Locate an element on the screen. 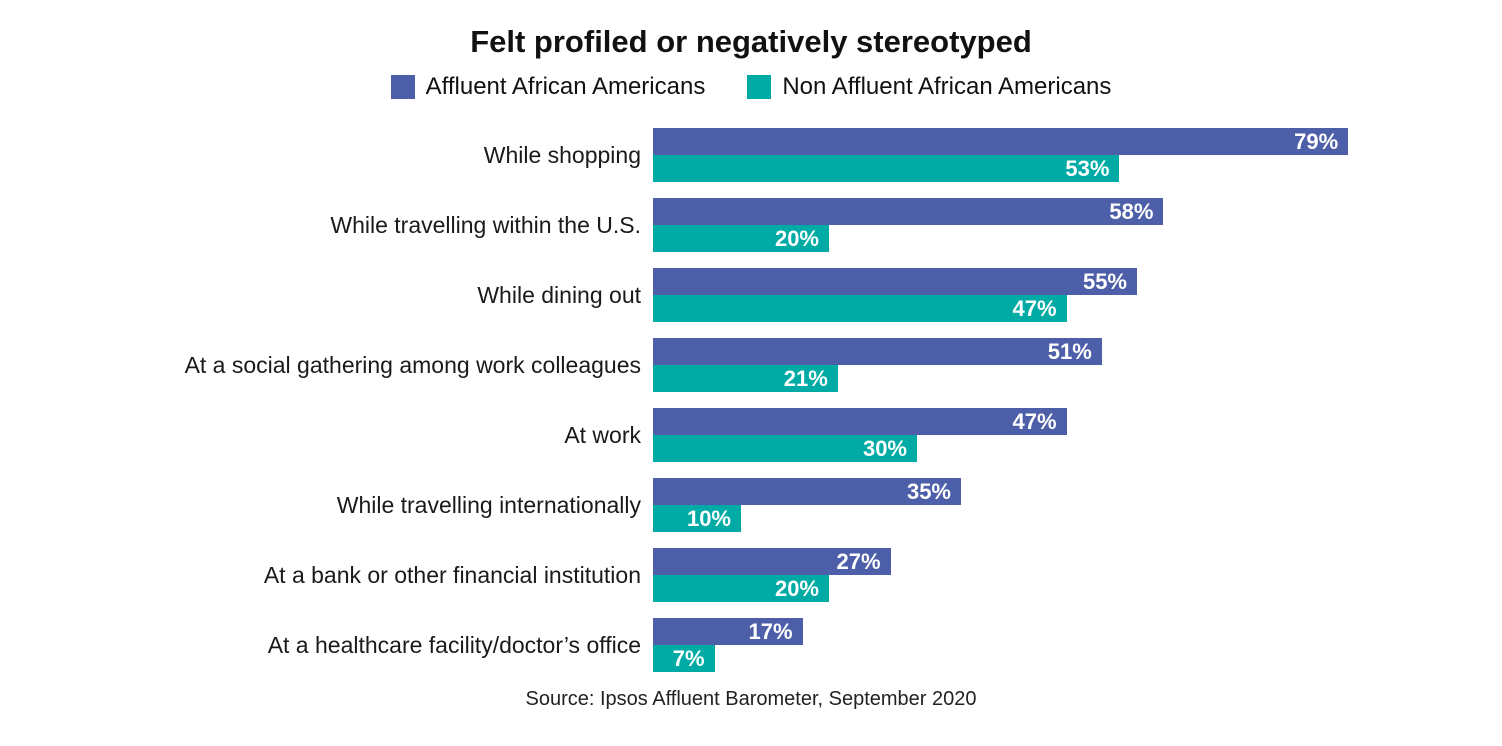 Image resolution: width=1502 pixels, height=746 pixels. bar-value-label: 51% is located at coordinates (1069, 351).